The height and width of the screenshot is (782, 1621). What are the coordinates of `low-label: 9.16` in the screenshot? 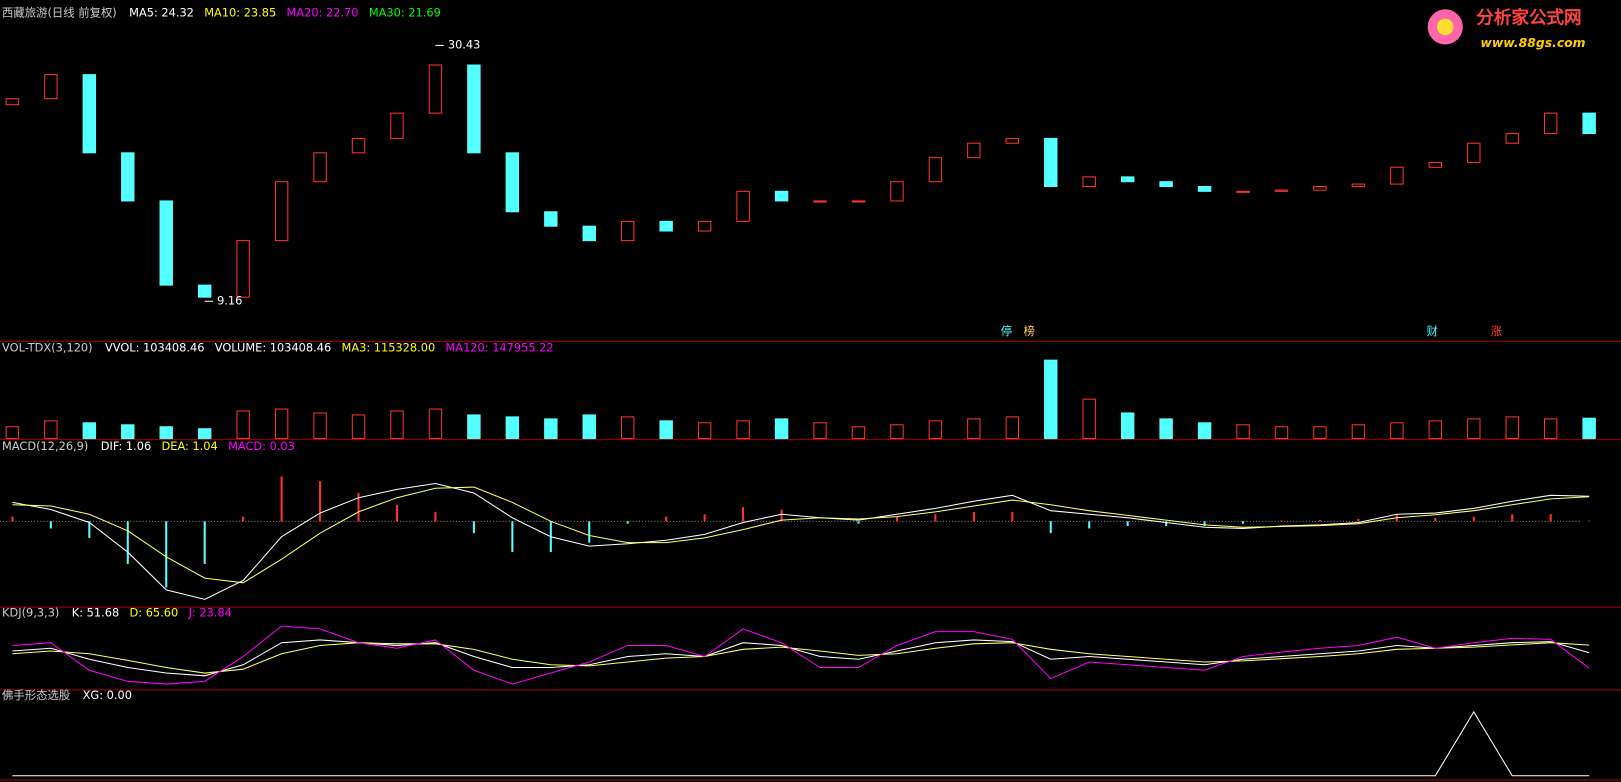 It's located at (229, 300).